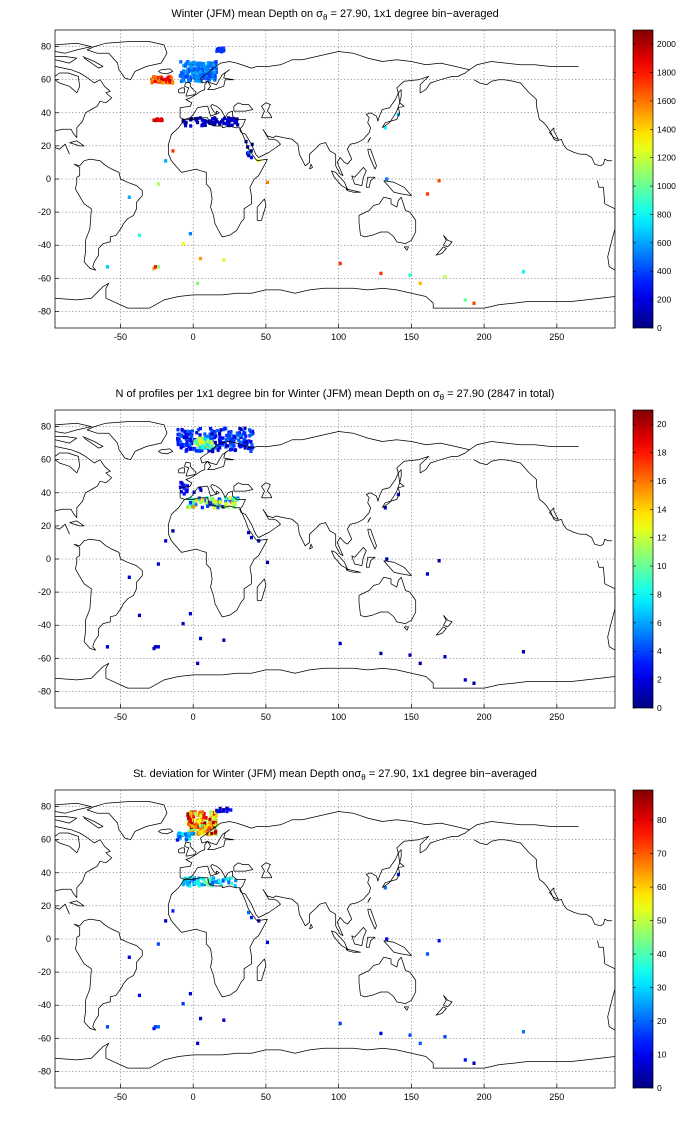  I want to click on title-subscript: θ, so click(325, 17).